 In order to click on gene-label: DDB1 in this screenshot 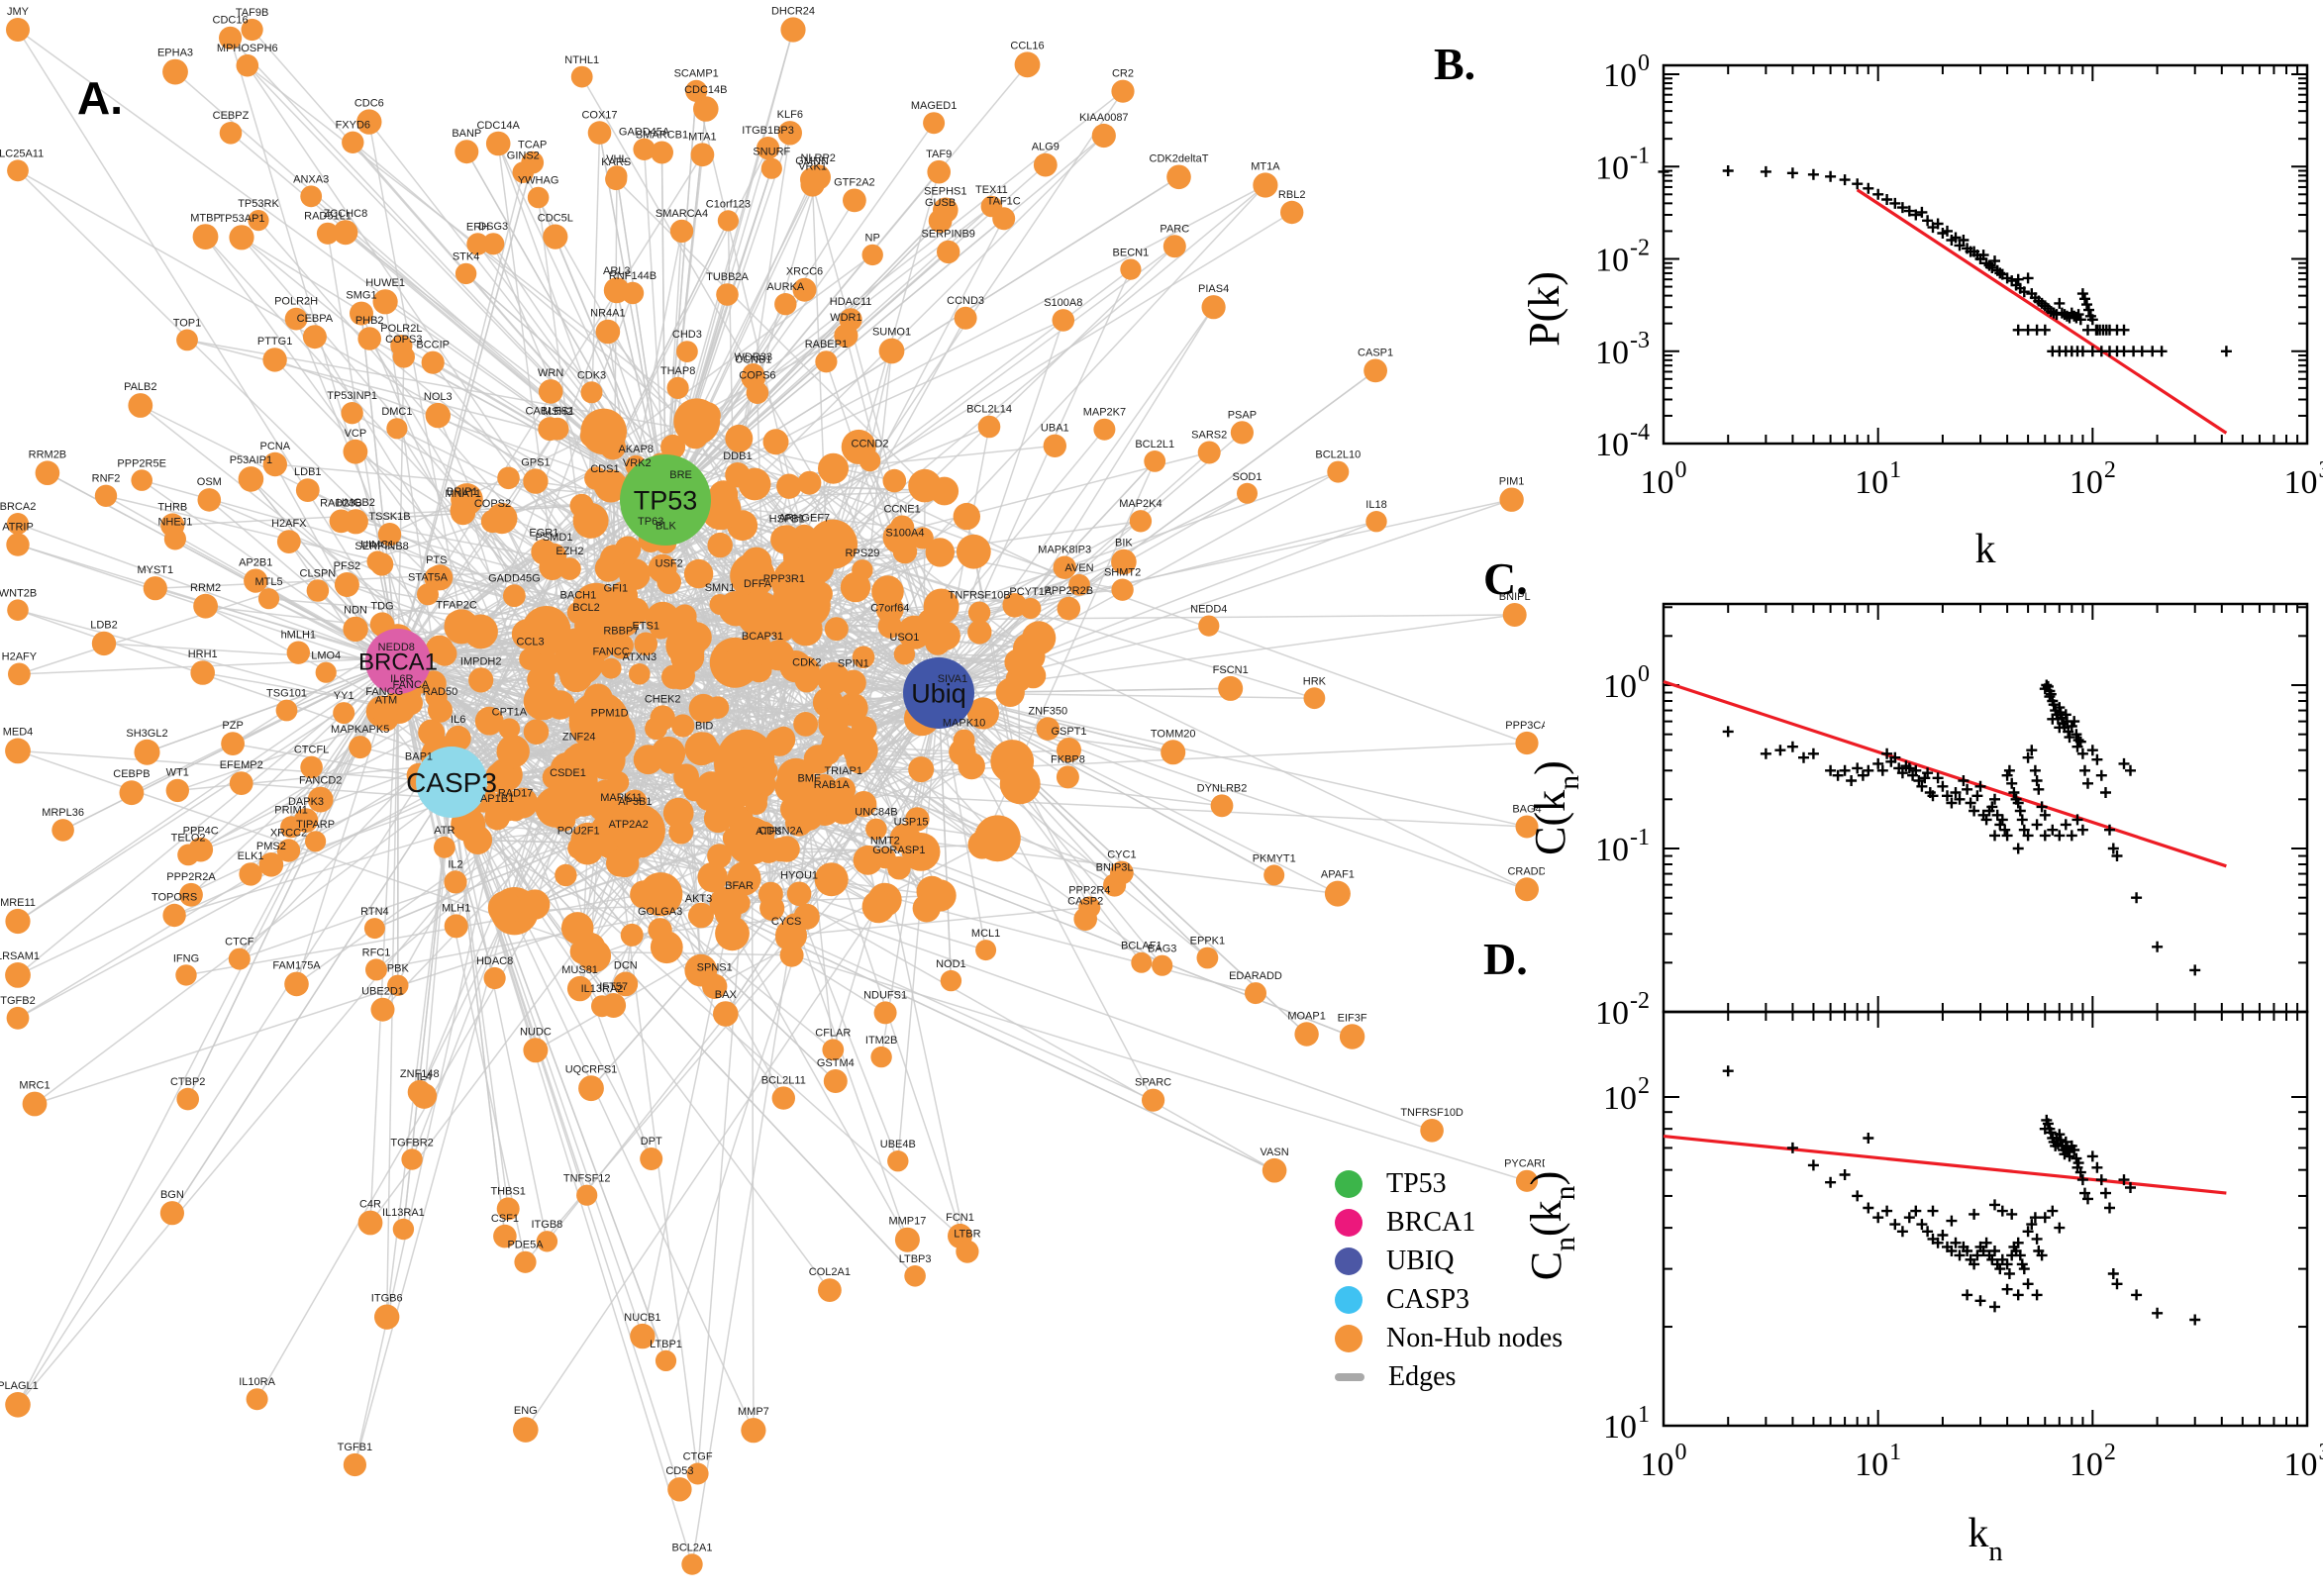, I will do `click(737, 456)`.